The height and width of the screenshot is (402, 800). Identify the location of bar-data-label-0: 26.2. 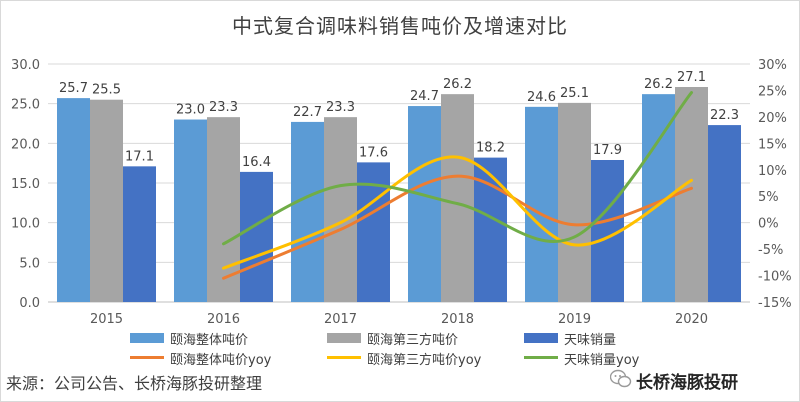
(658, 84).